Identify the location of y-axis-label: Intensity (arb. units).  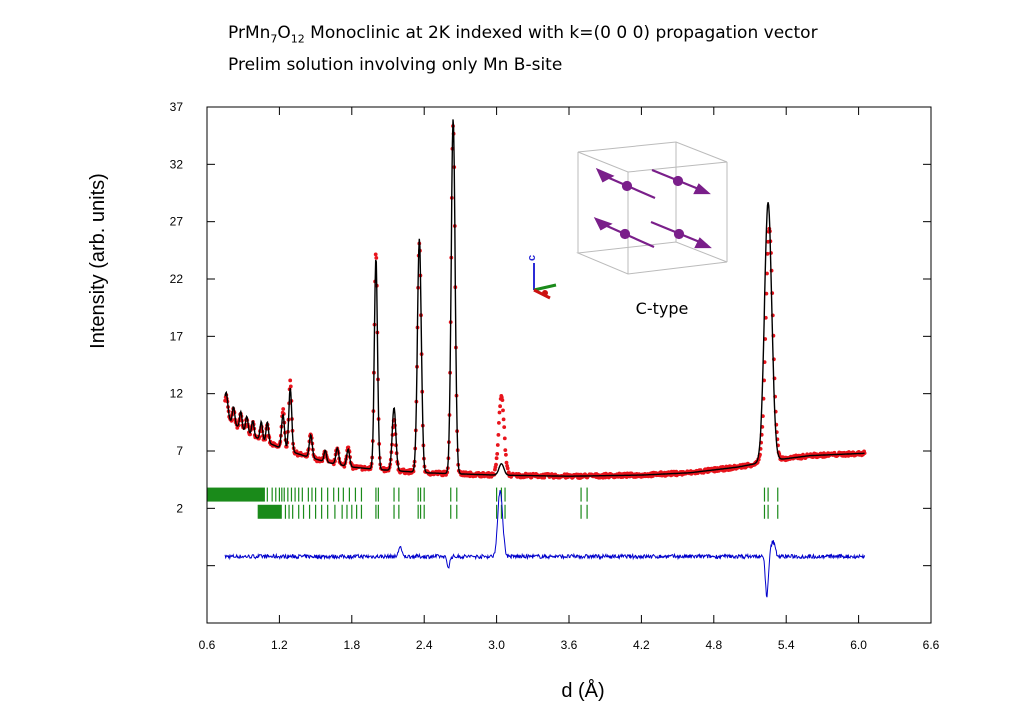
(98, 261).